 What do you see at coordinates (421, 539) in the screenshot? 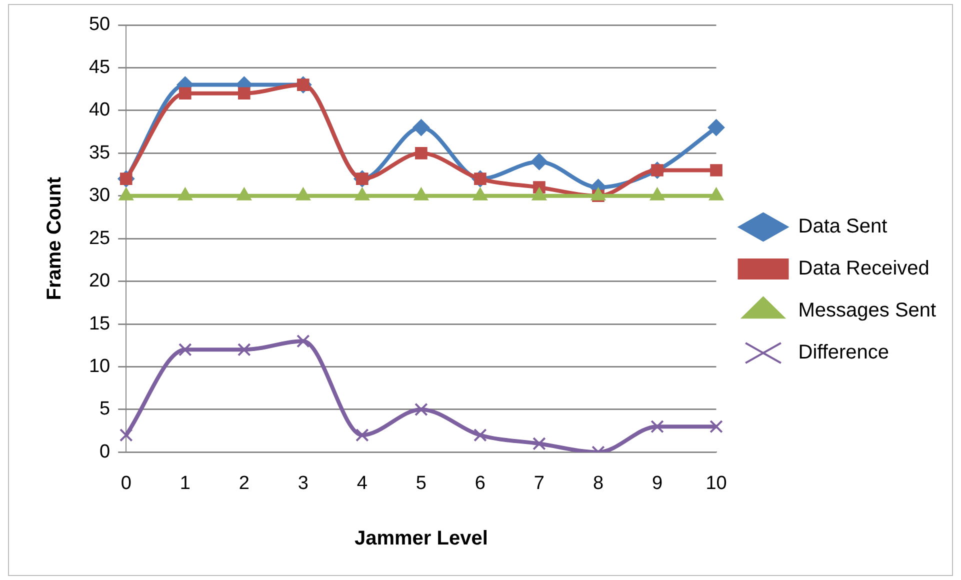
I see `x-axis-title: Jammer Level` at bounding box center [421, 539].